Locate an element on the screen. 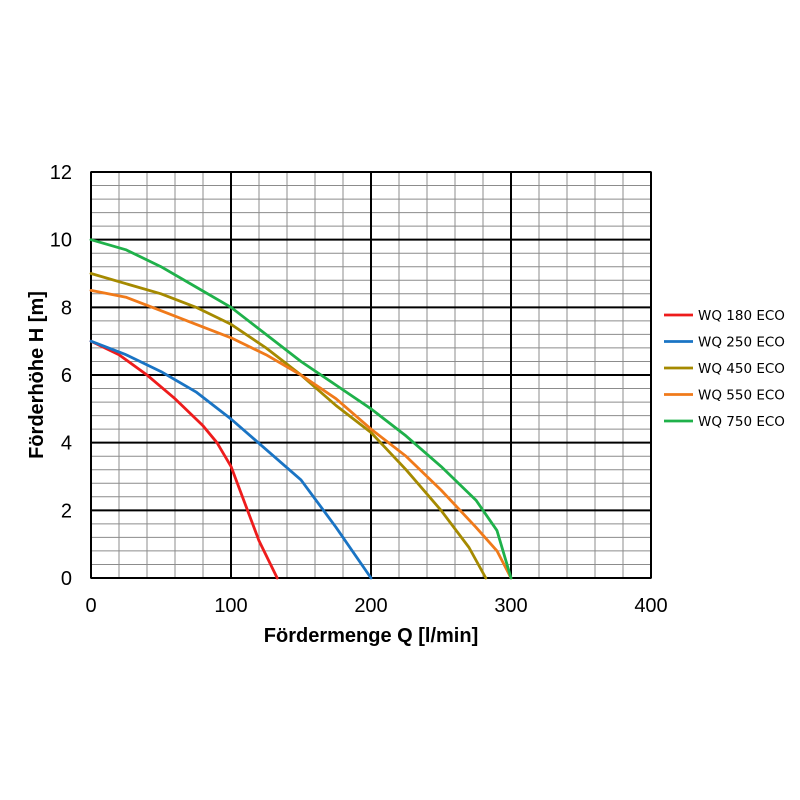 The image size is (800, 800). y-tick-label: 8 is located at coordinates (66, 308).